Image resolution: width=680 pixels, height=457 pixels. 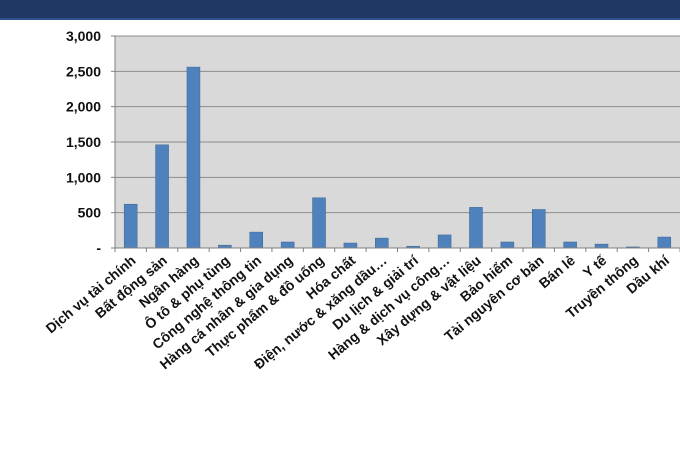 I want to click on y-tick-label: 500, so click(x=90, y=213).